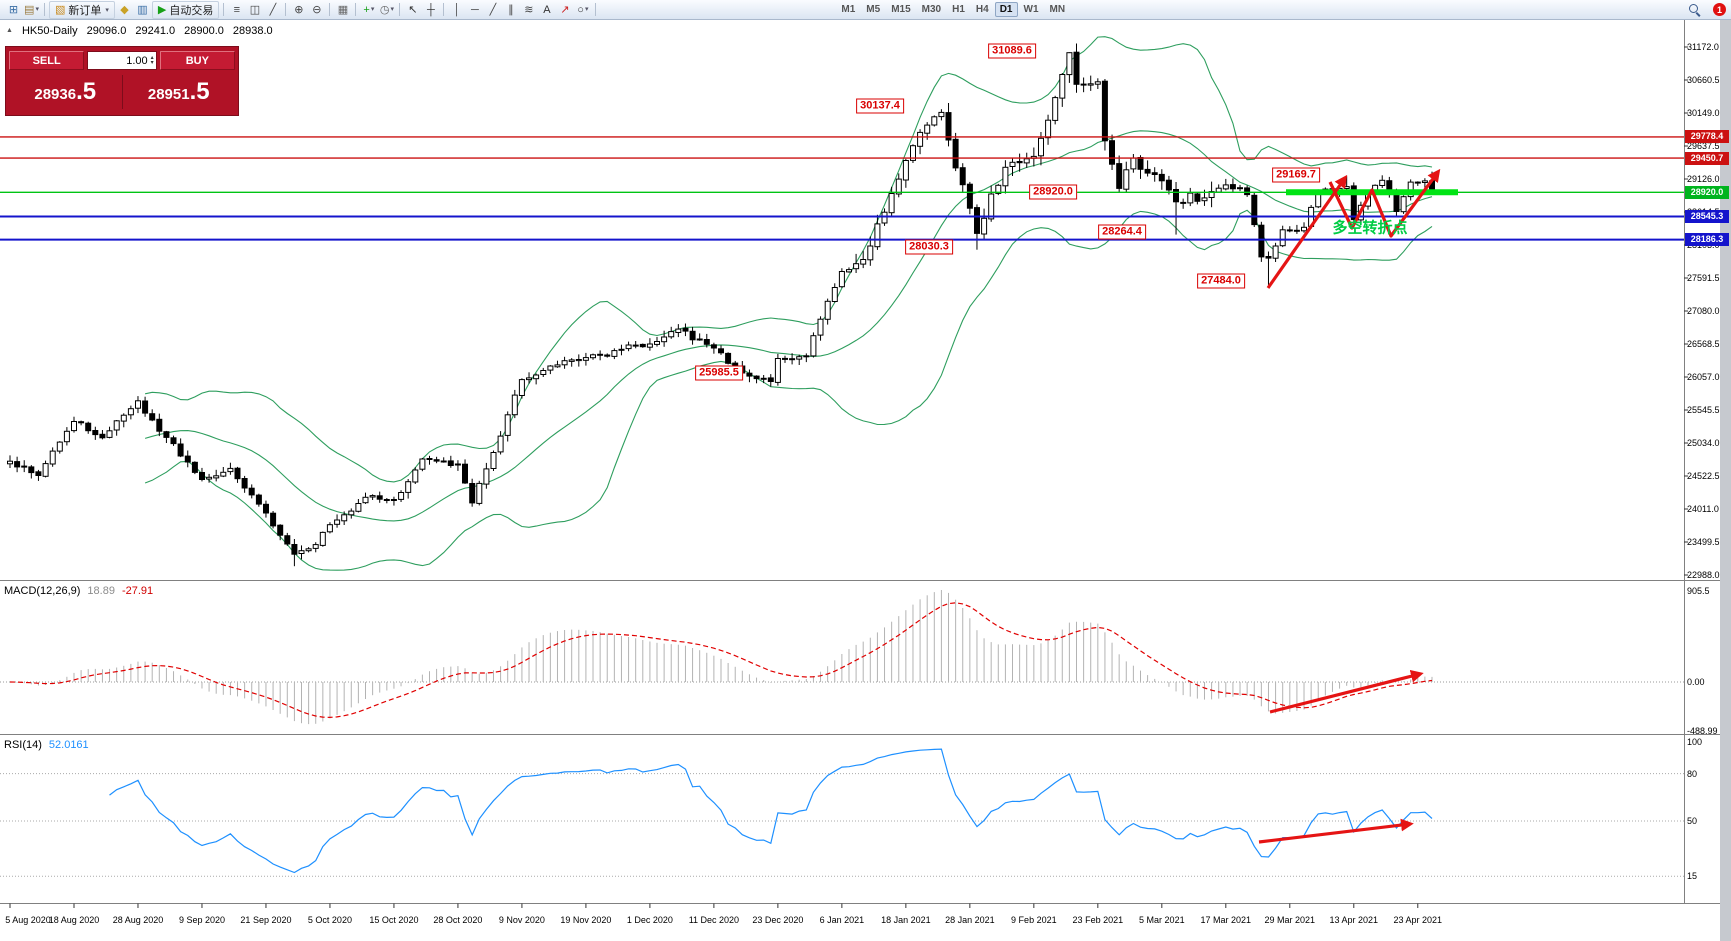  I want to click on new-order-button: ▧ 新订单 ▾, so click(82, 9).